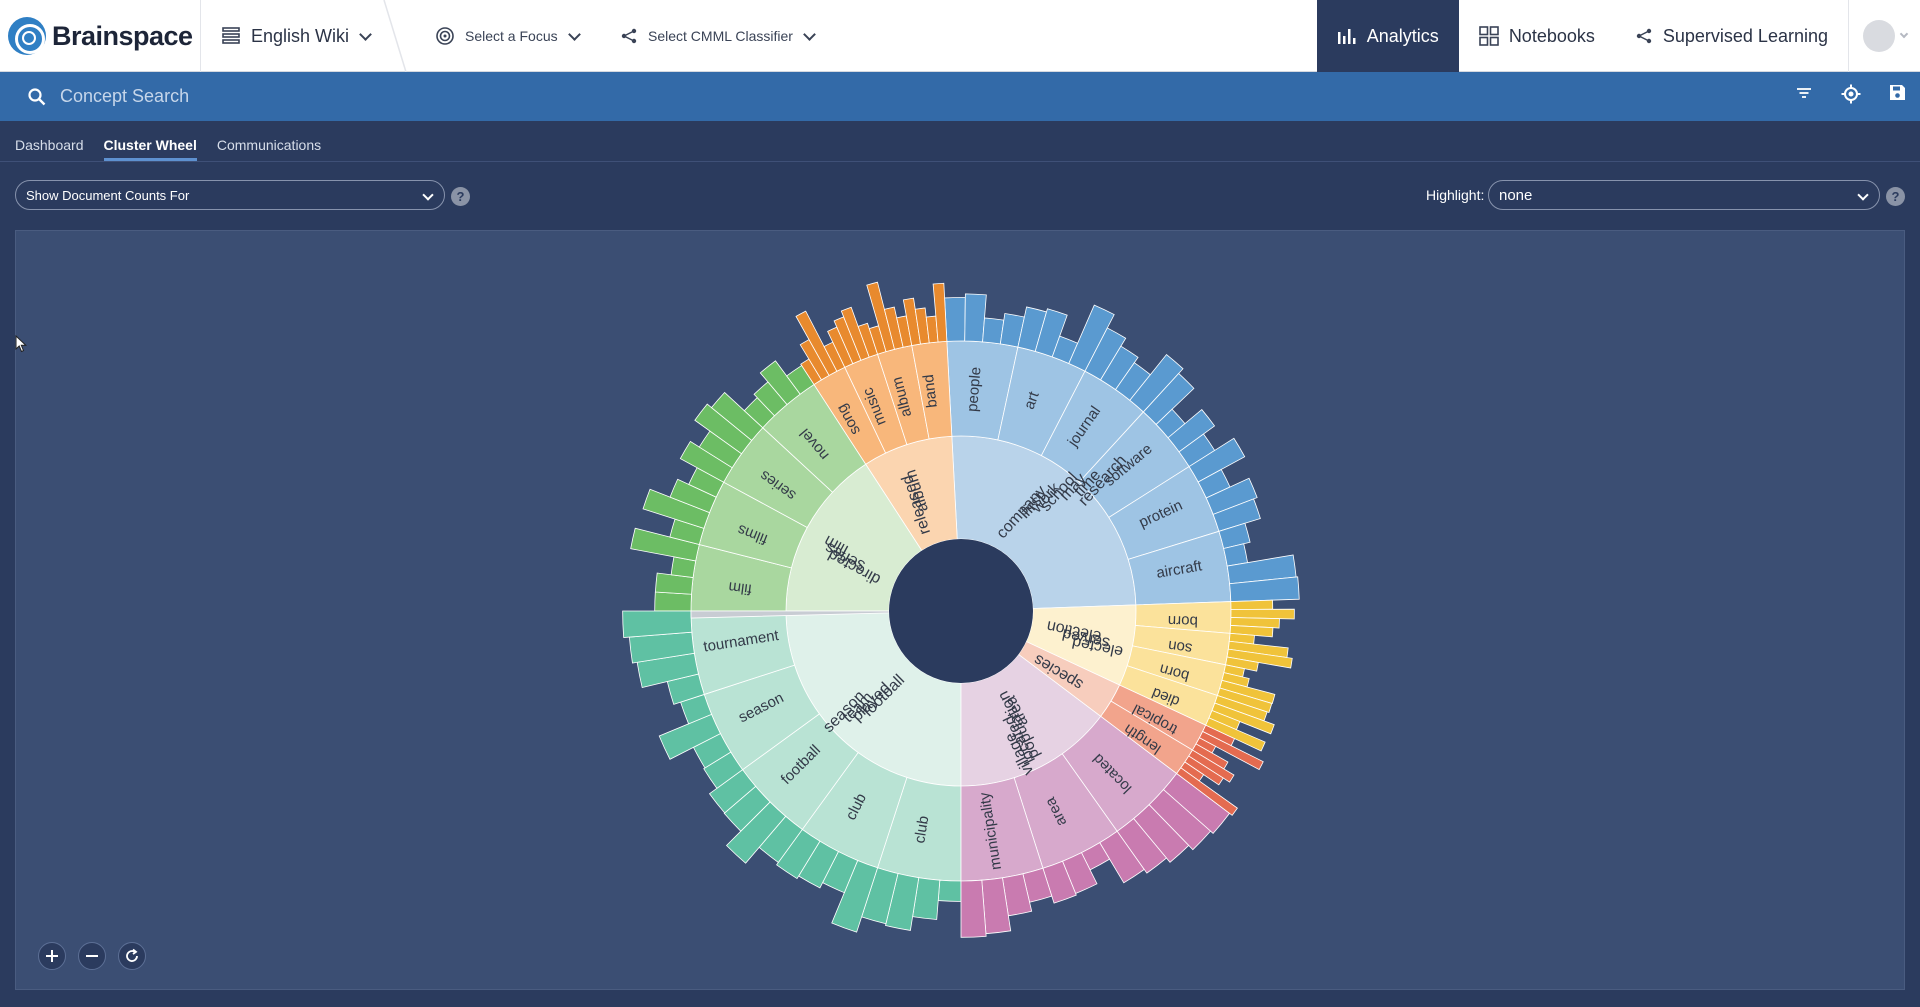 This screenshot has width=1920, height=1007. What do you see at coordinates (37, 96) in the screenshot?
I see `search-icon` at bounding box center [37, 96].